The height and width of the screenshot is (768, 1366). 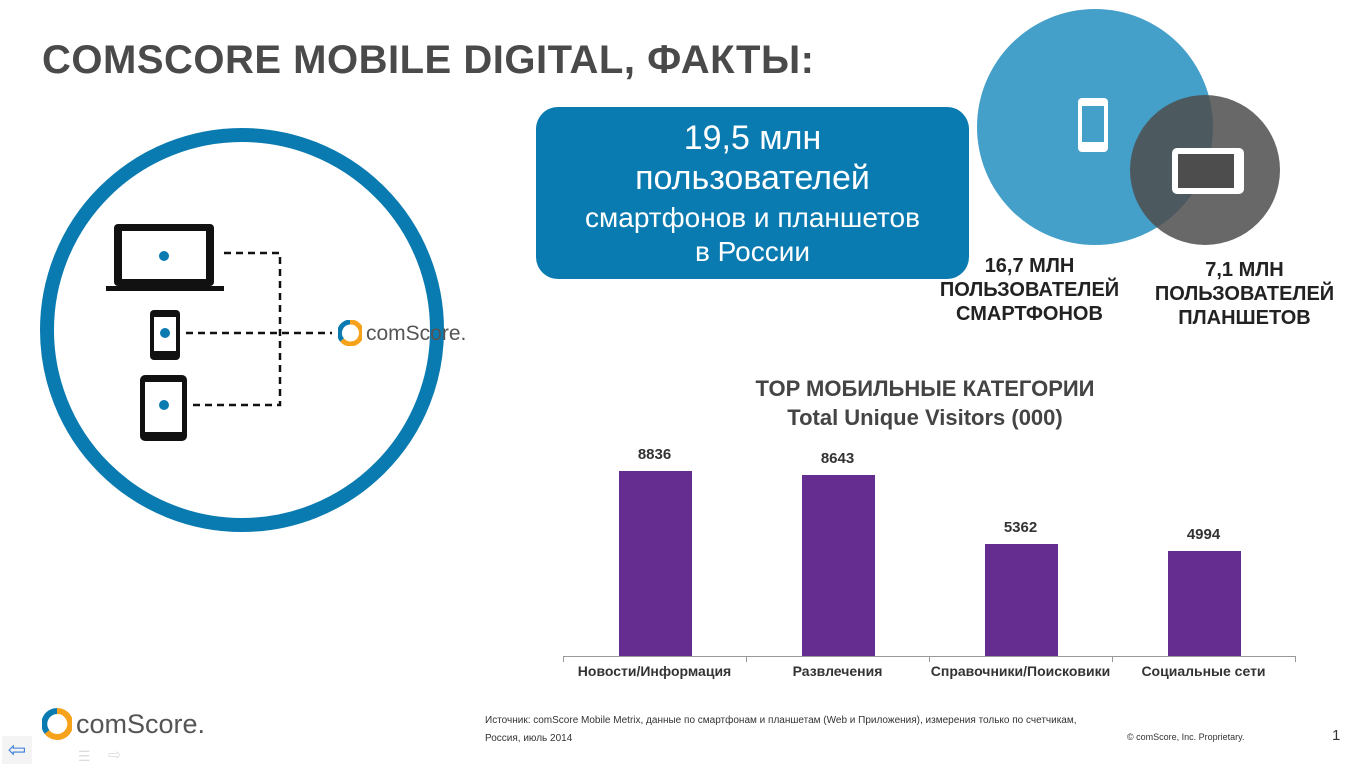 I want to click on tablet-users-label: 7,1 МЛН ПОЛЬЗОВАТЕЛЕЙ ПЛАНШЕТОВ, so click(x=1244, y=294).